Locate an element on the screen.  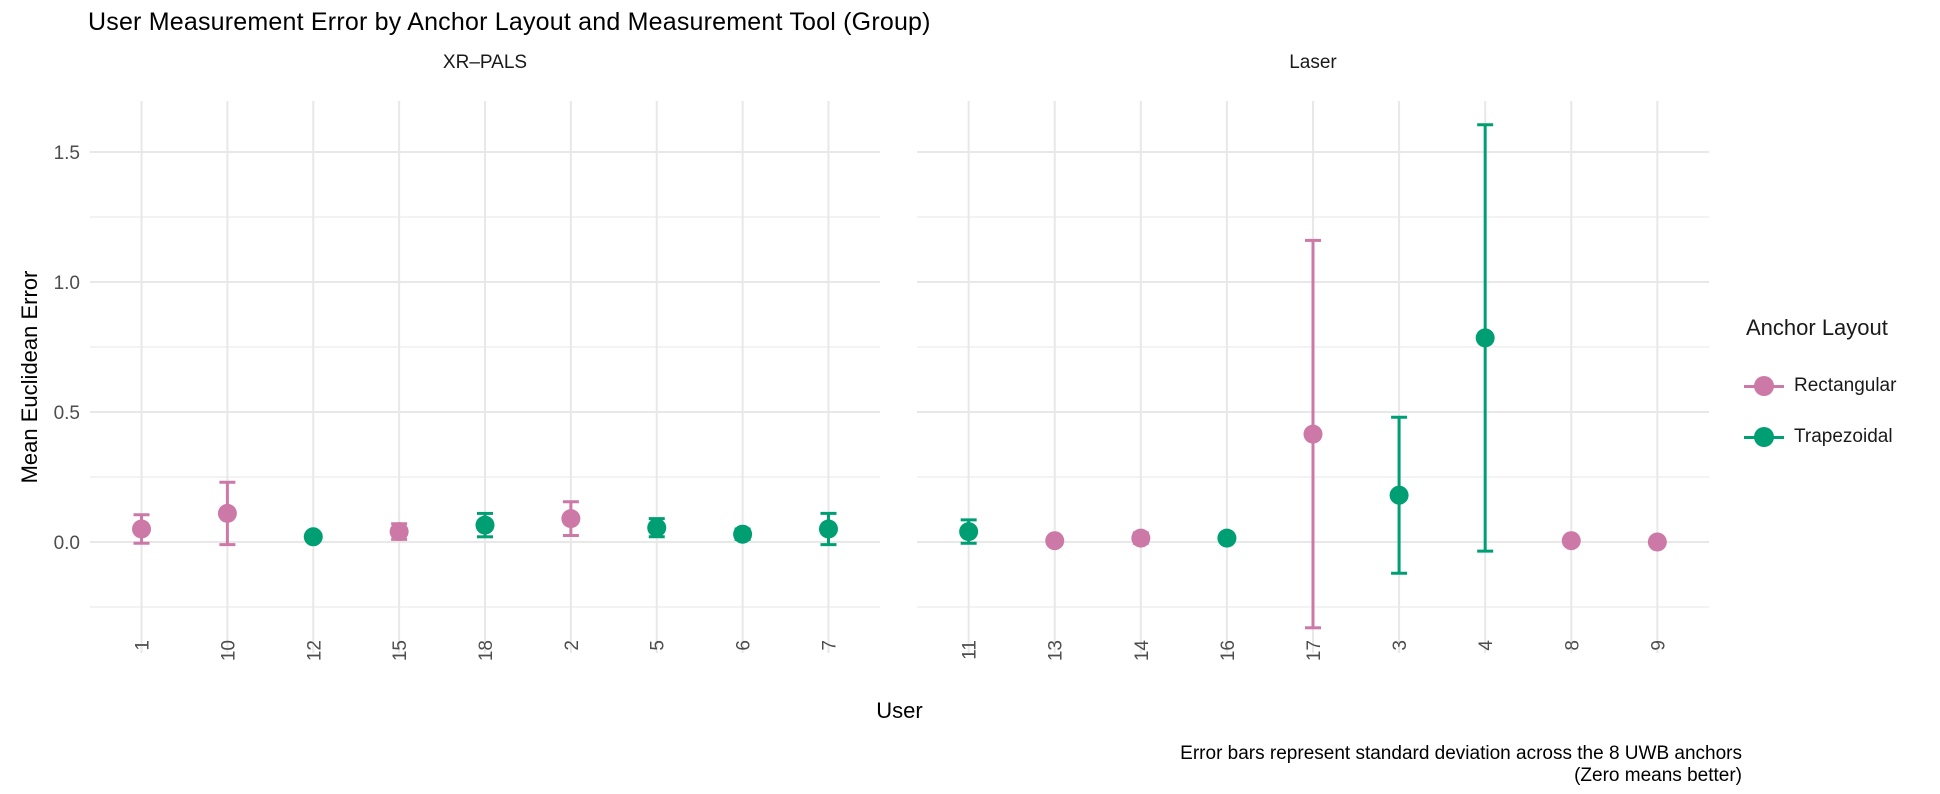
x-tick-label: 16 is located at coordinates (1228, 650).